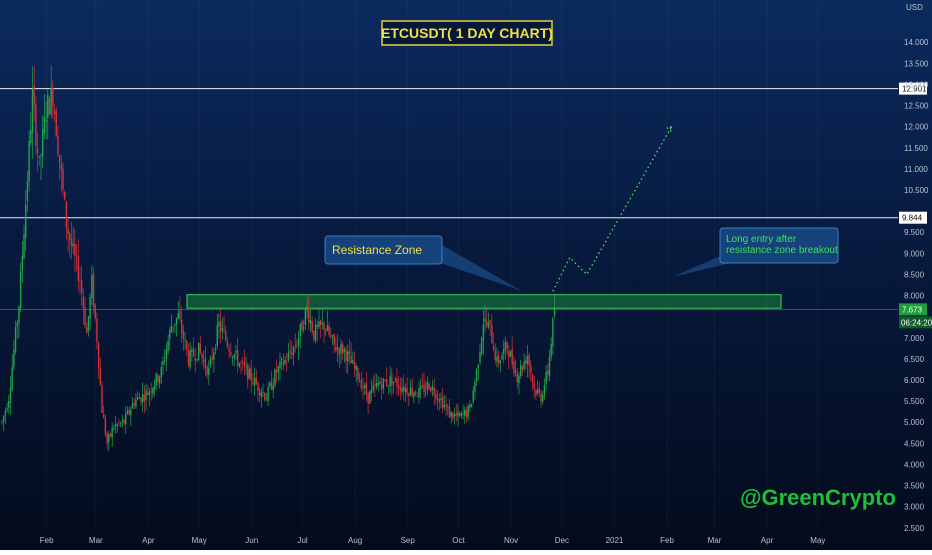  Describe the element at coordinates (914, 528) in the screenshot. I see `y-tick-label: 2.500` at that location.